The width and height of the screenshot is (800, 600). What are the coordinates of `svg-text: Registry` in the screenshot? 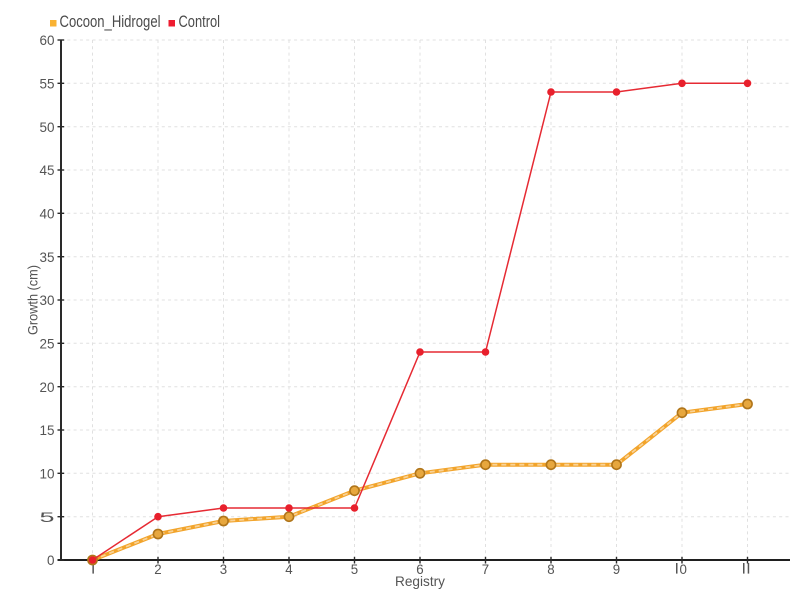 It's located at (420, 581).